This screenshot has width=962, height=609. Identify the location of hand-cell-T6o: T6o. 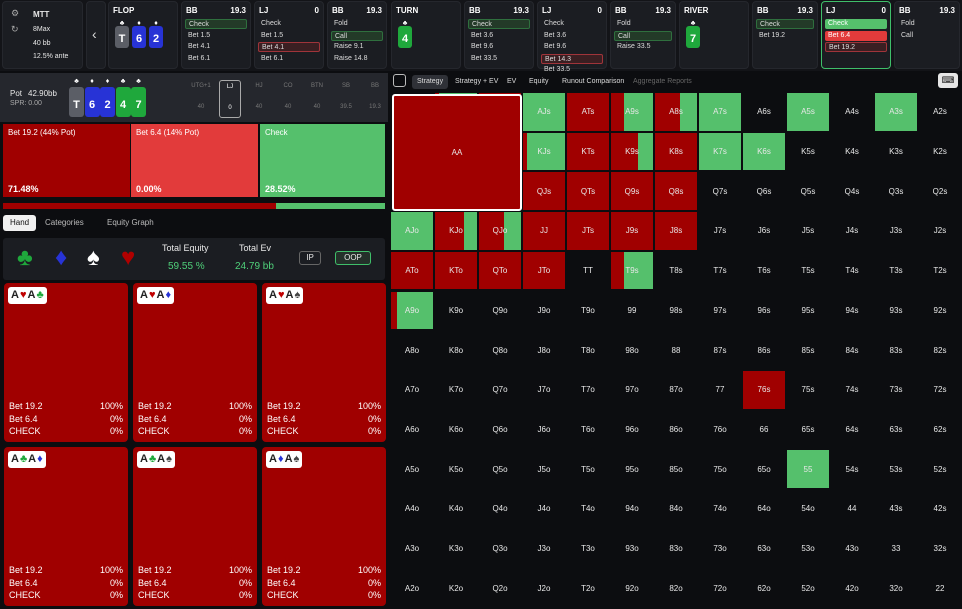
(588, 429).